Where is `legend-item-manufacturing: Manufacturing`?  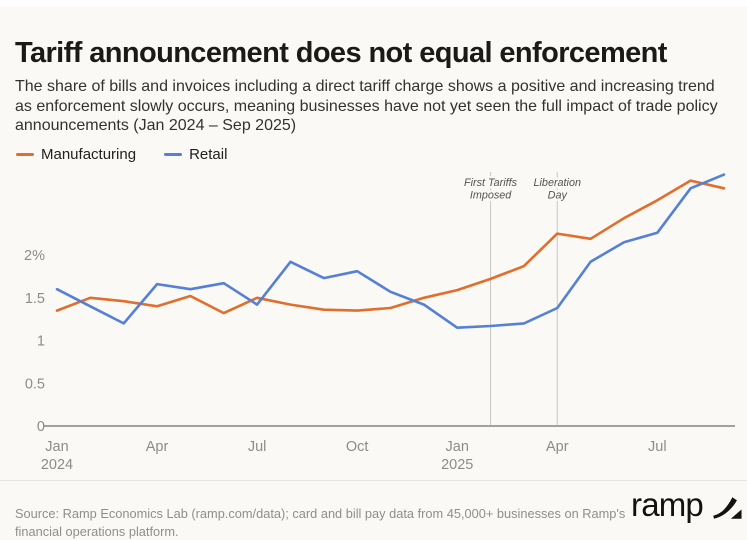 legend-item-manufacturing: Manufacturing is located at coordinates (76, 154).